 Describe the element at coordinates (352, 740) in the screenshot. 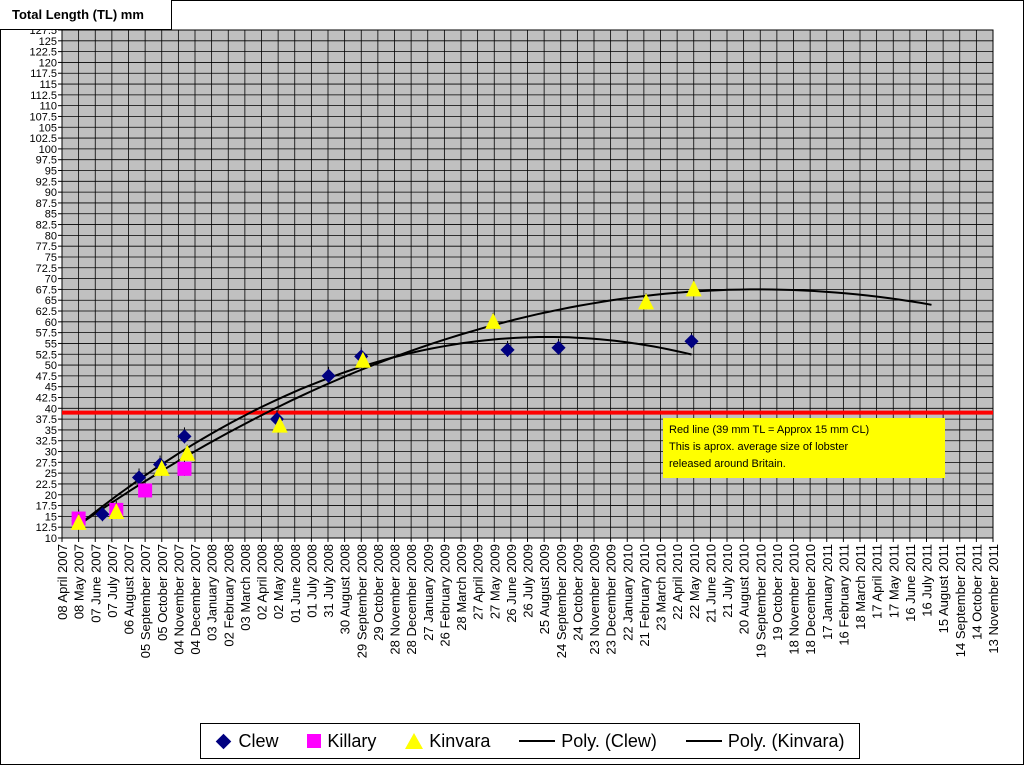

I see `legend-label-killary: Killary` at that location.